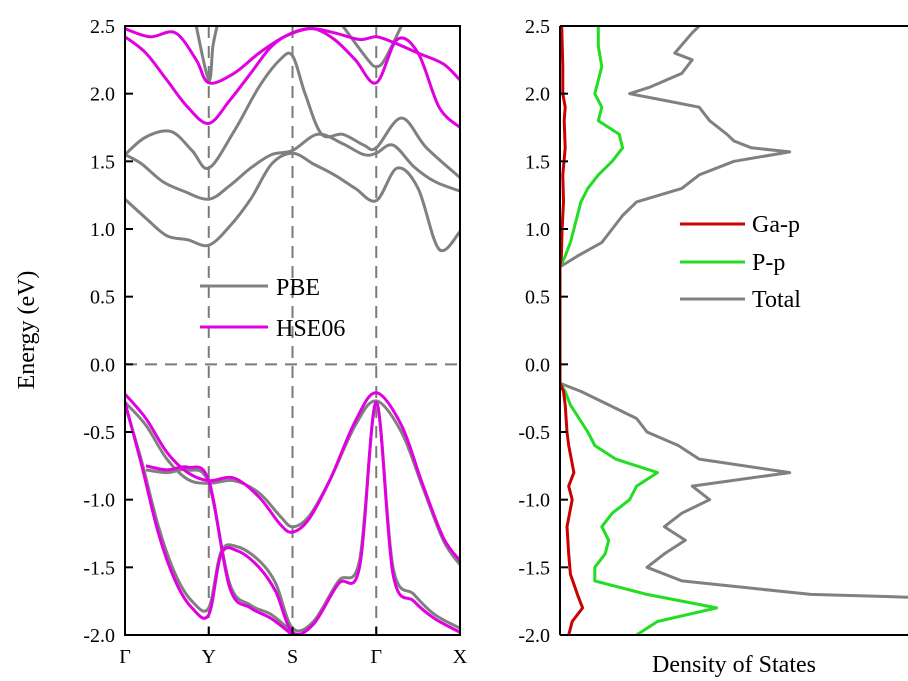  What do you see at coordinates (534, 636) in the screenshot?
I see `dos-y-tick-label: -2.0` at bounding box center [534, 636].